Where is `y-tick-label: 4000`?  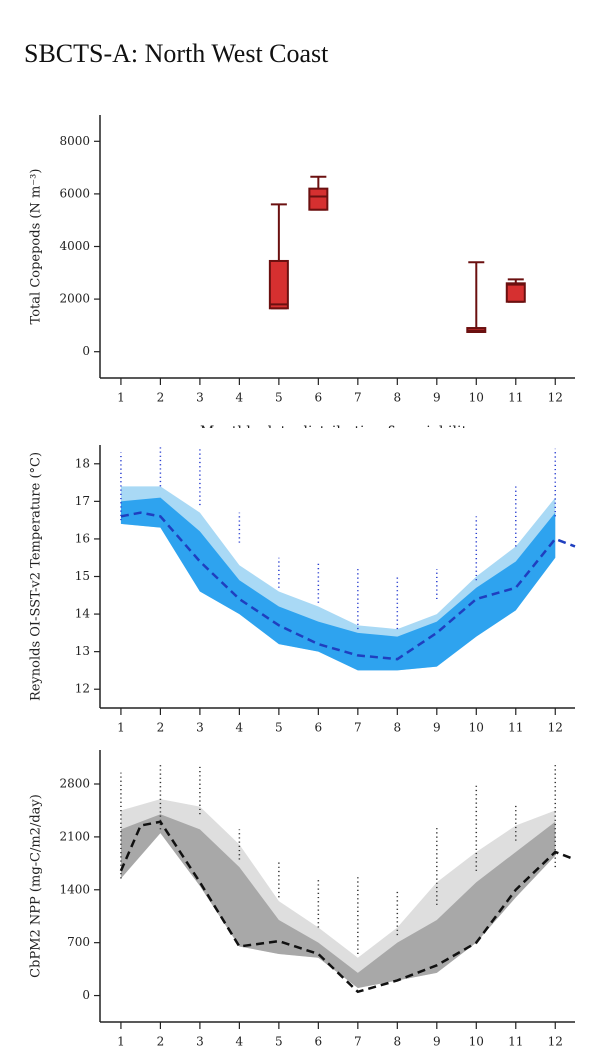 y-tick-label: 4000 is located at coordinates (74, 246).